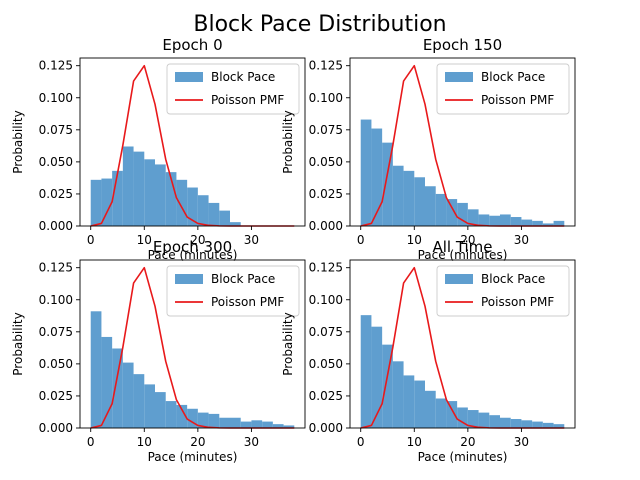 The width and height of the screenshot is (640, 480). Describe the element at coordinates (517, 100) in the screenshot. I see `legend-line-label: Poisson PMF` at that location.